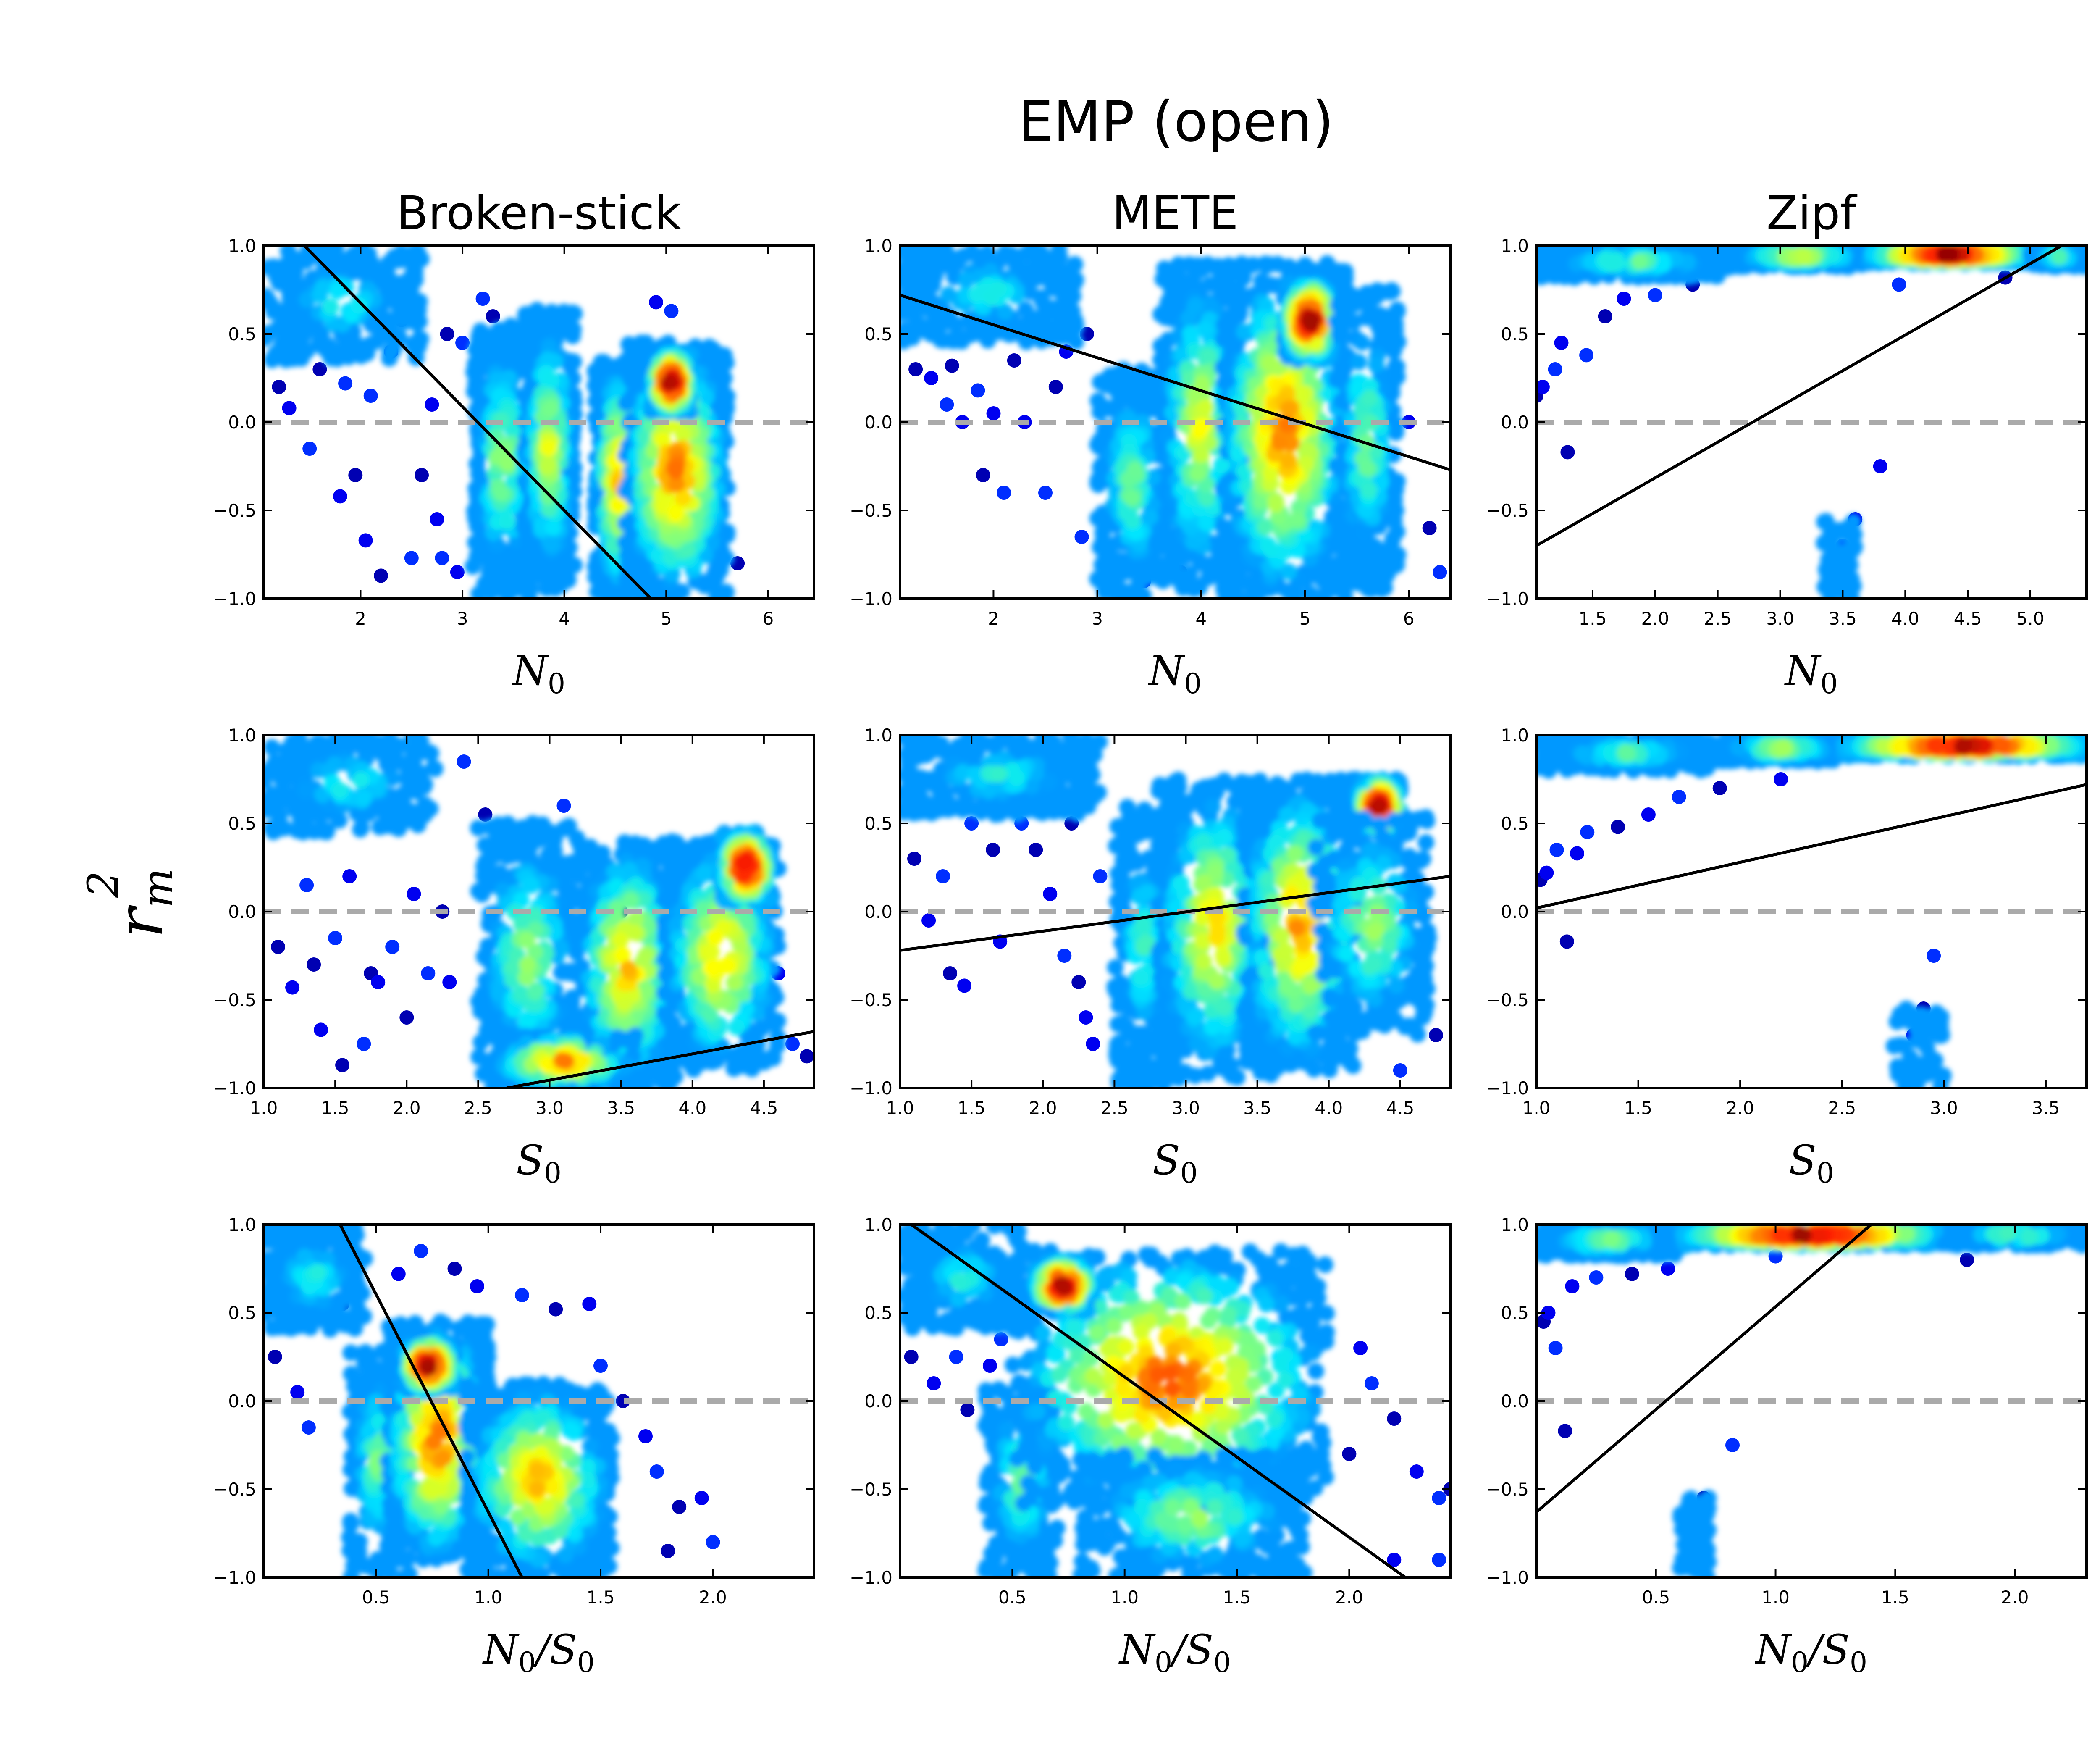  What do you see at coordinates (477, 422) in the screenshot?
I see `regression-fit-line` at bounding box center [477, 422].